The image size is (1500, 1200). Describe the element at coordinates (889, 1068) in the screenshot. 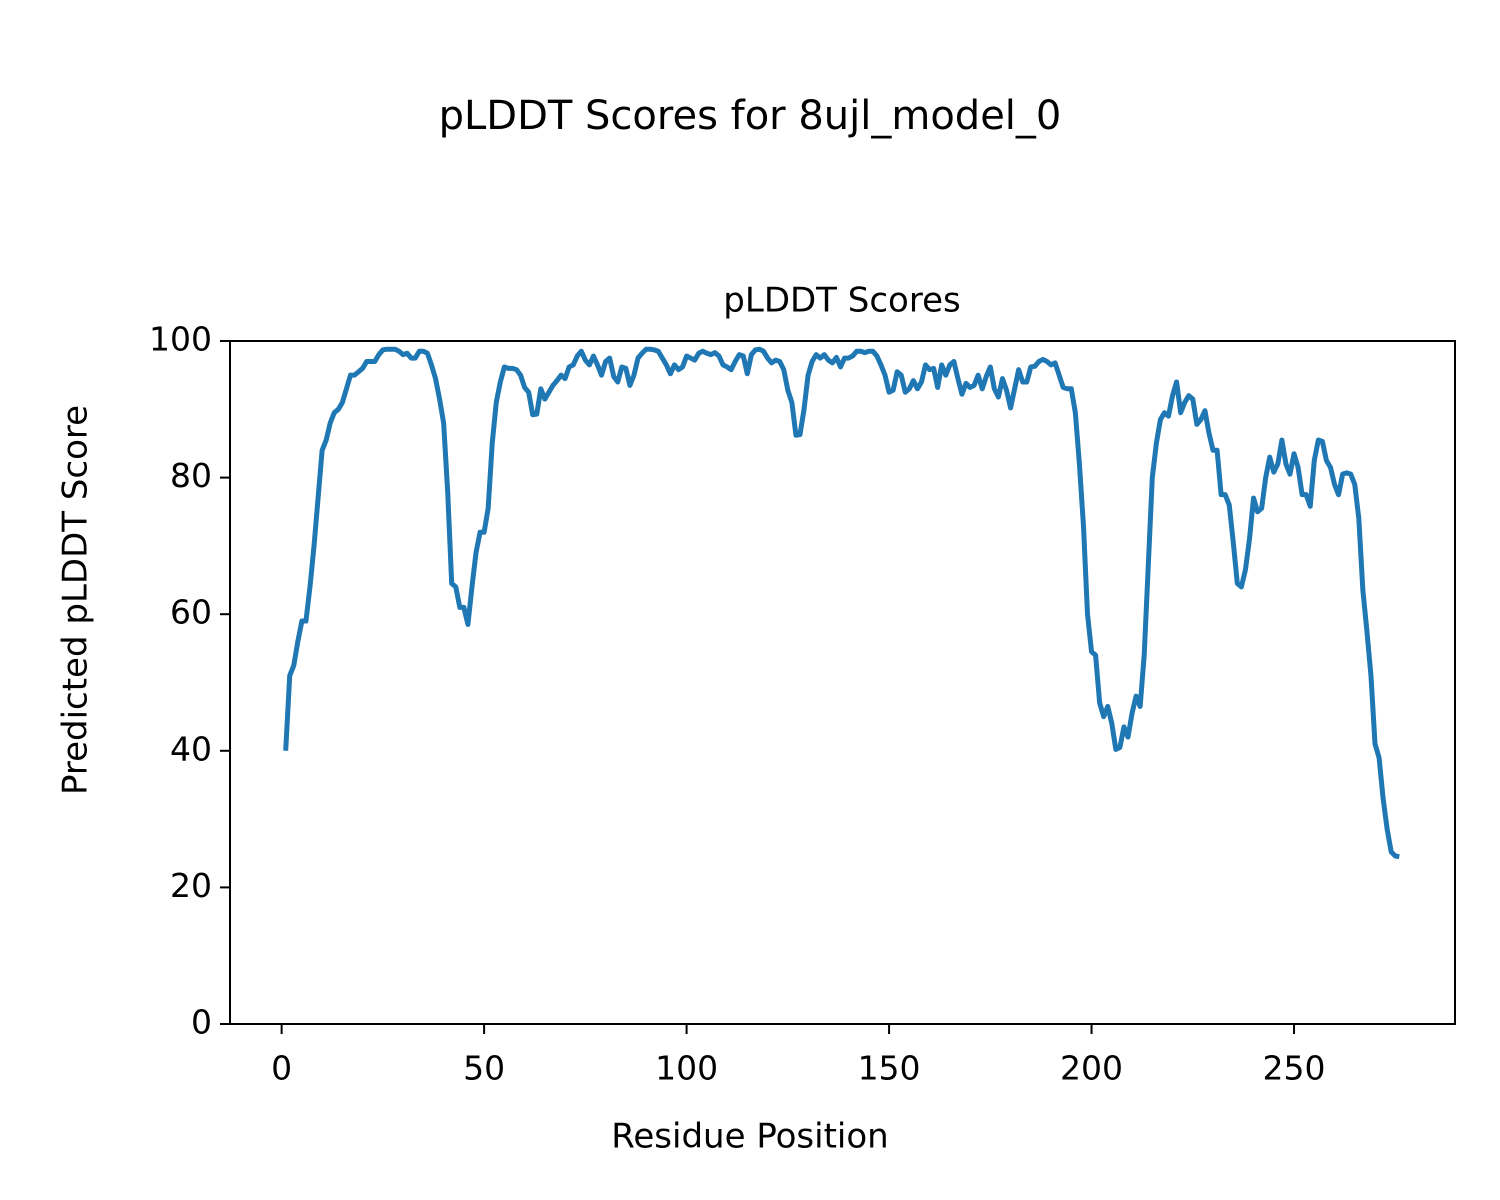

I see `x-tick-label: 150` at that location.